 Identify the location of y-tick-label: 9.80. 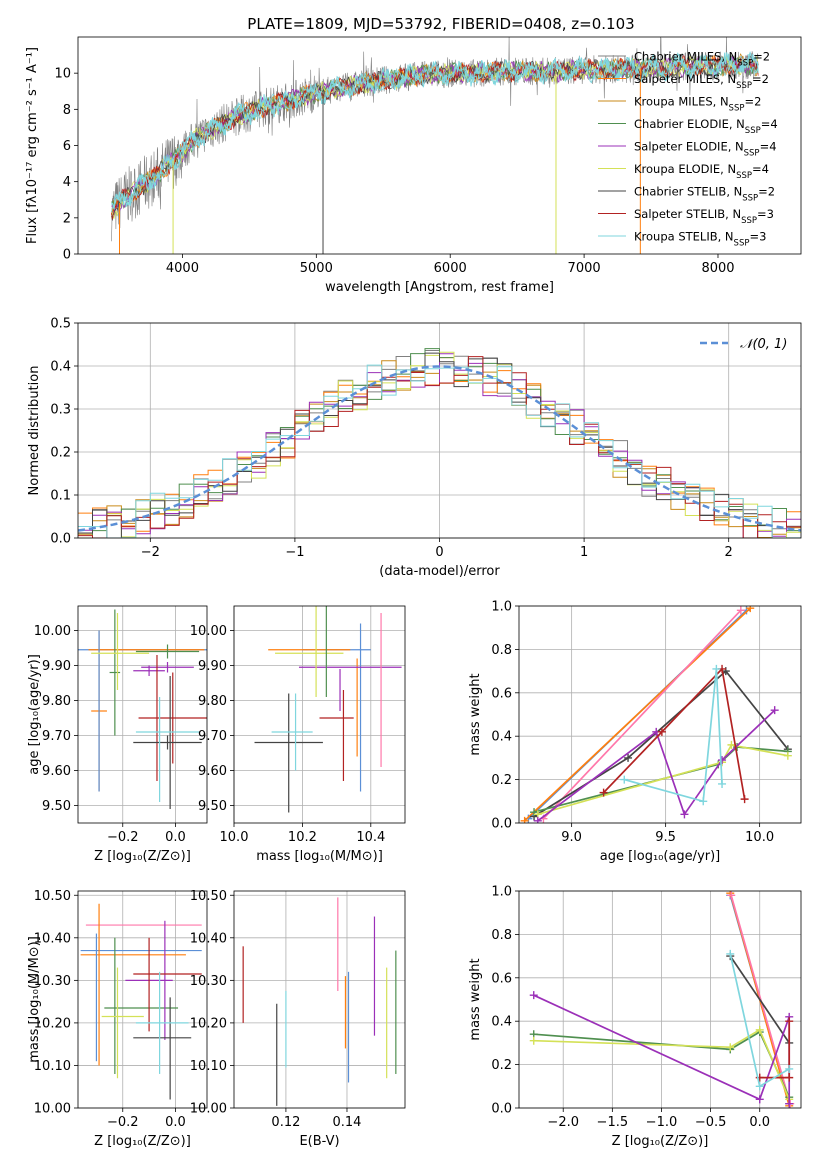
(212, 701).